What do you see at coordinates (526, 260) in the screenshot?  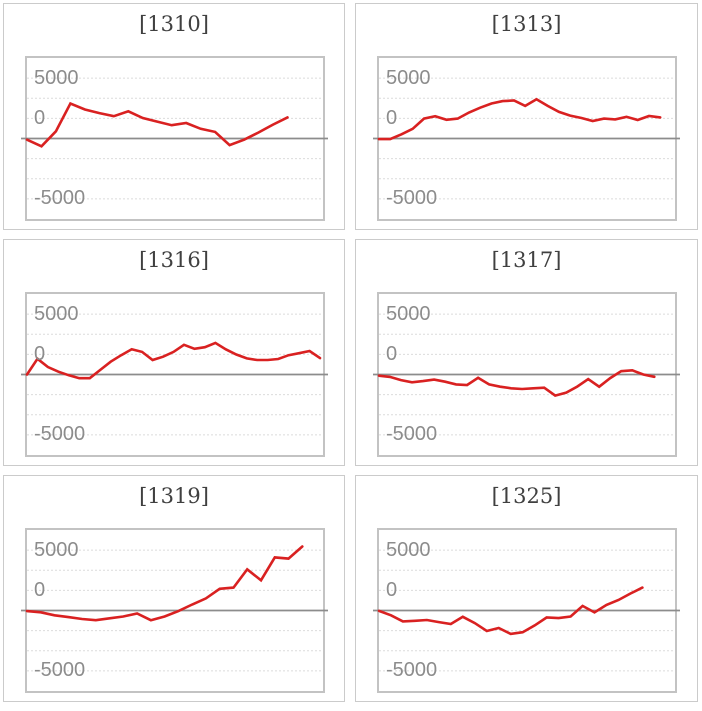 I see `chart-title: [1317]` at bounding box center [526, 260].